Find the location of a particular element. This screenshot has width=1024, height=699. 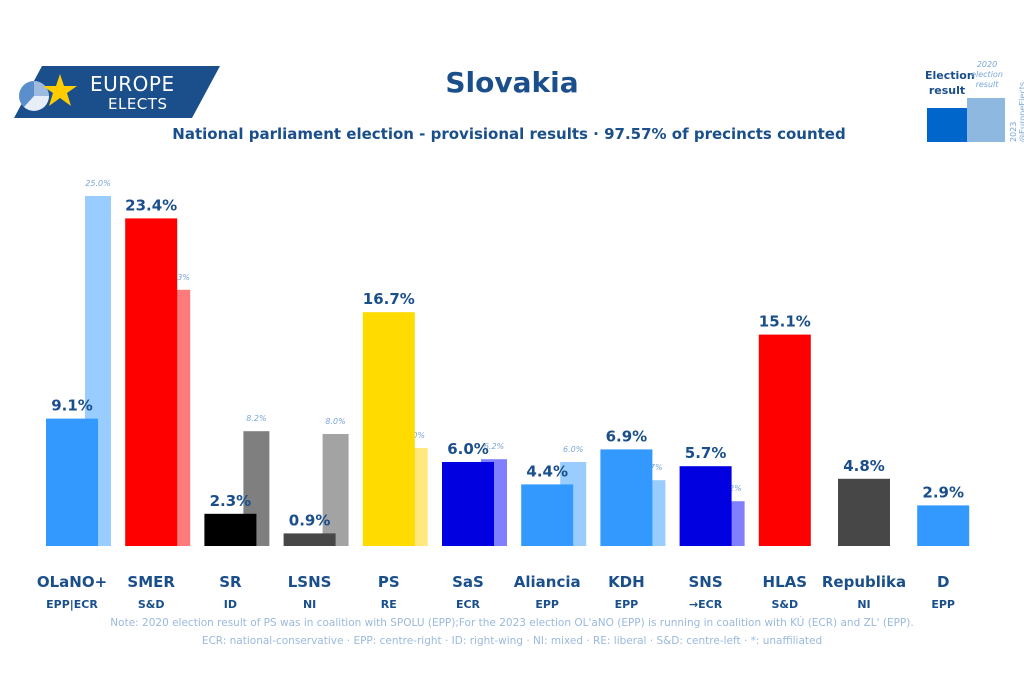

bar-current-olano is located at coordinates (72, 482).